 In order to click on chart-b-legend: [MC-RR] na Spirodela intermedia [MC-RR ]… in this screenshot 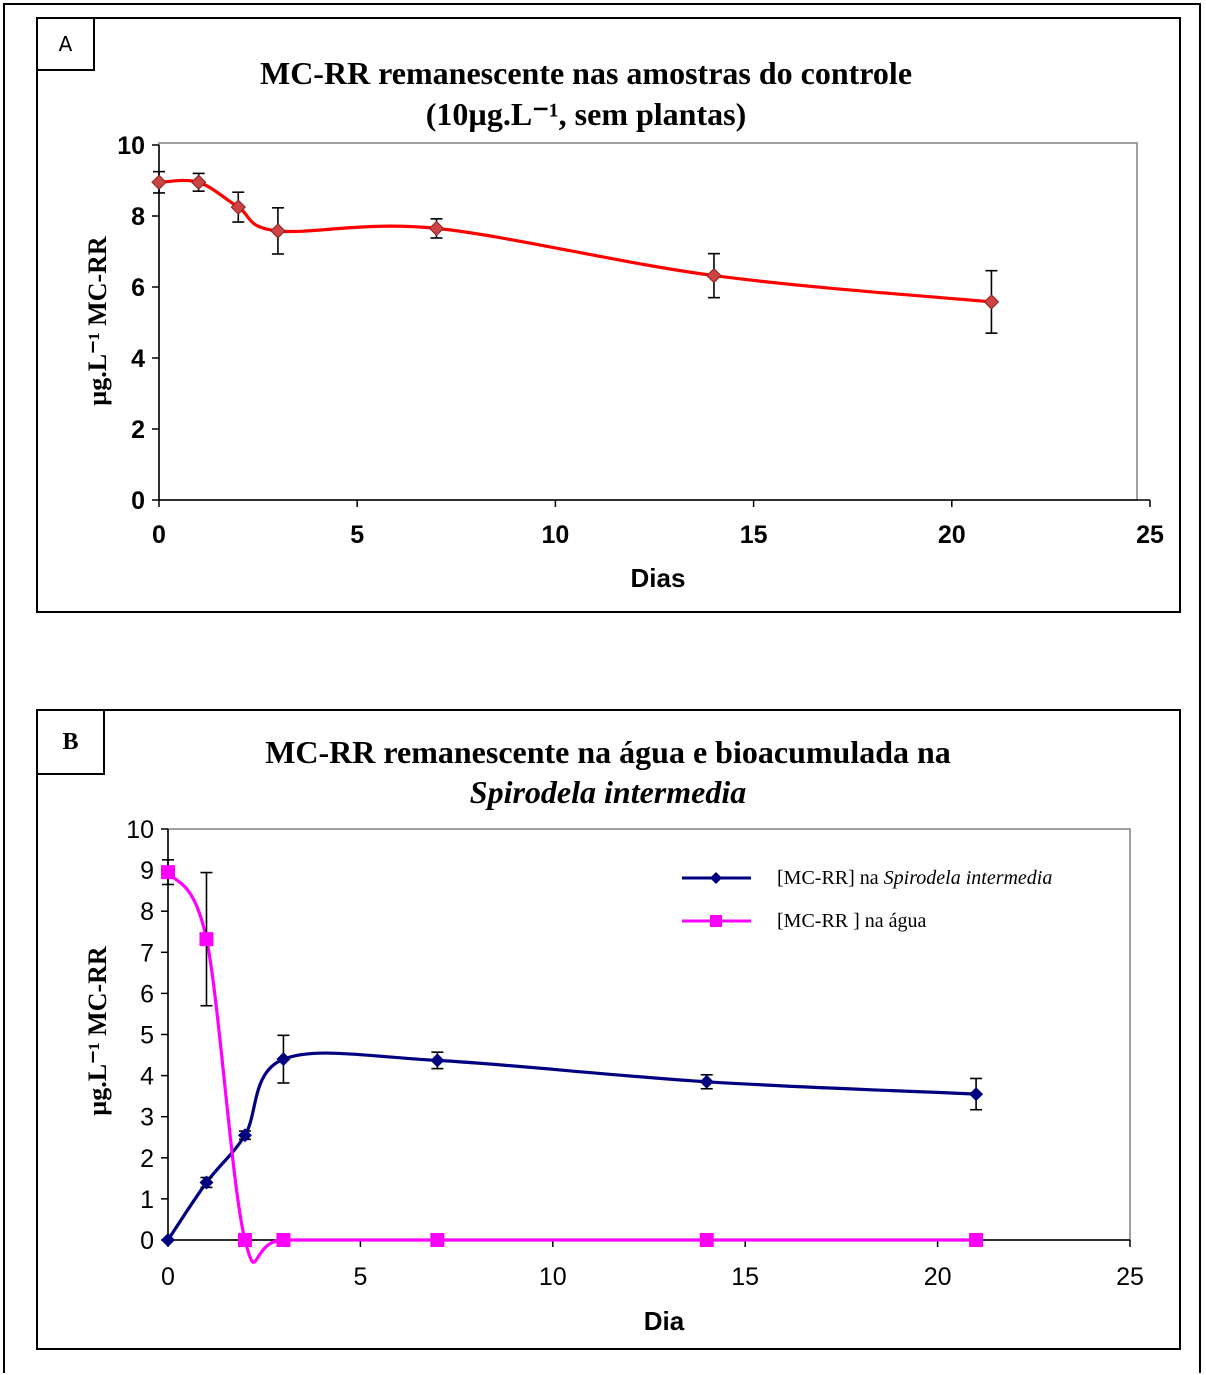, I will do `click(867, 899)`.